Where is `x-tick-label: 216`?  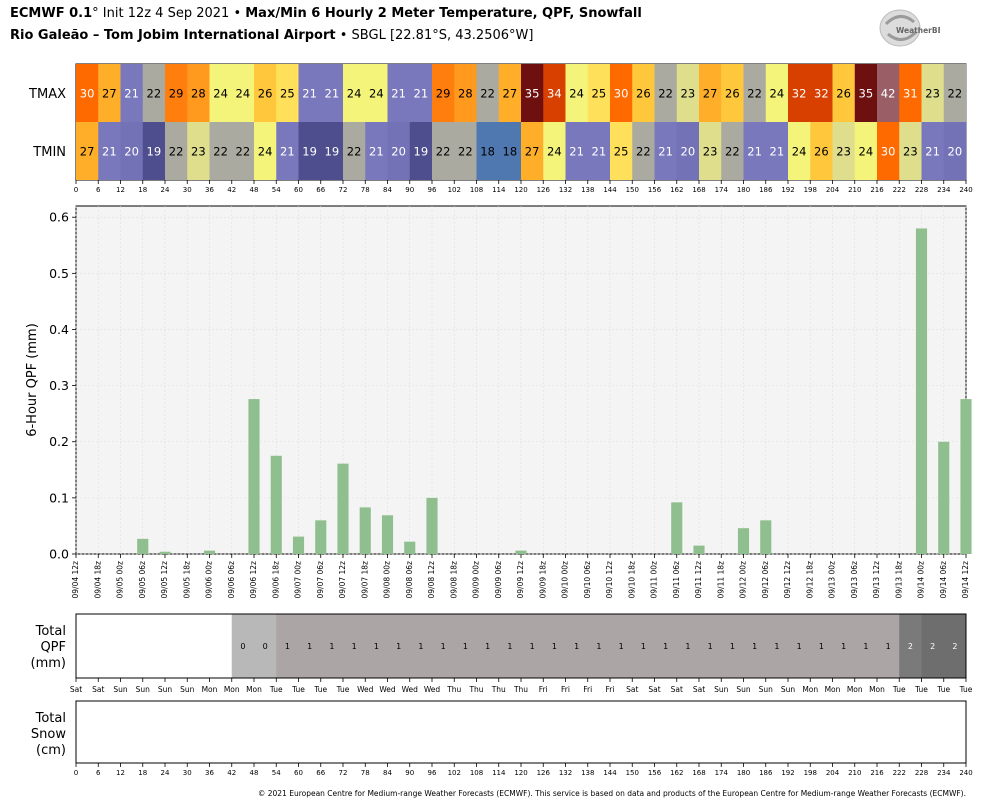 x-tick-label: 216 is located at coordinates (877, 190).